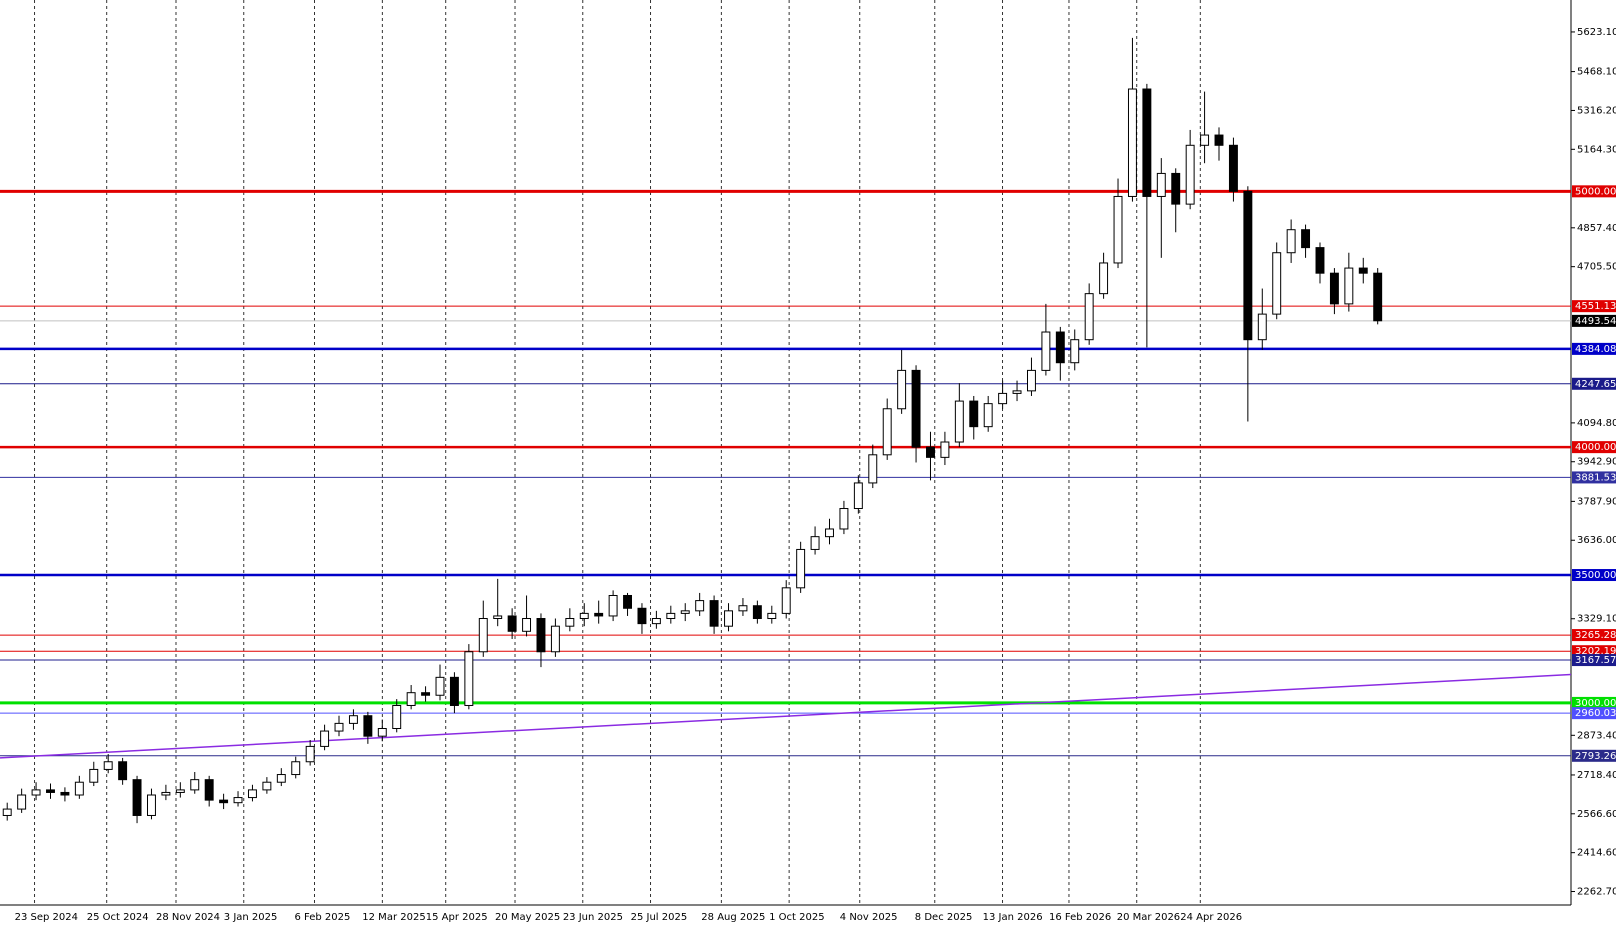  I want to click on y-tick-label: 3329.10, so click(1596, 619).